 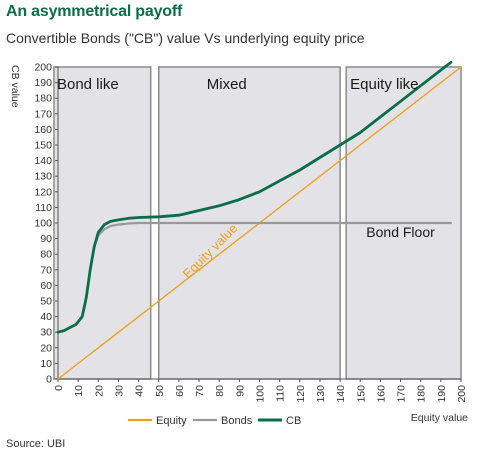 I want to click on y-tick-label: 30, so click(x=46, y=333).